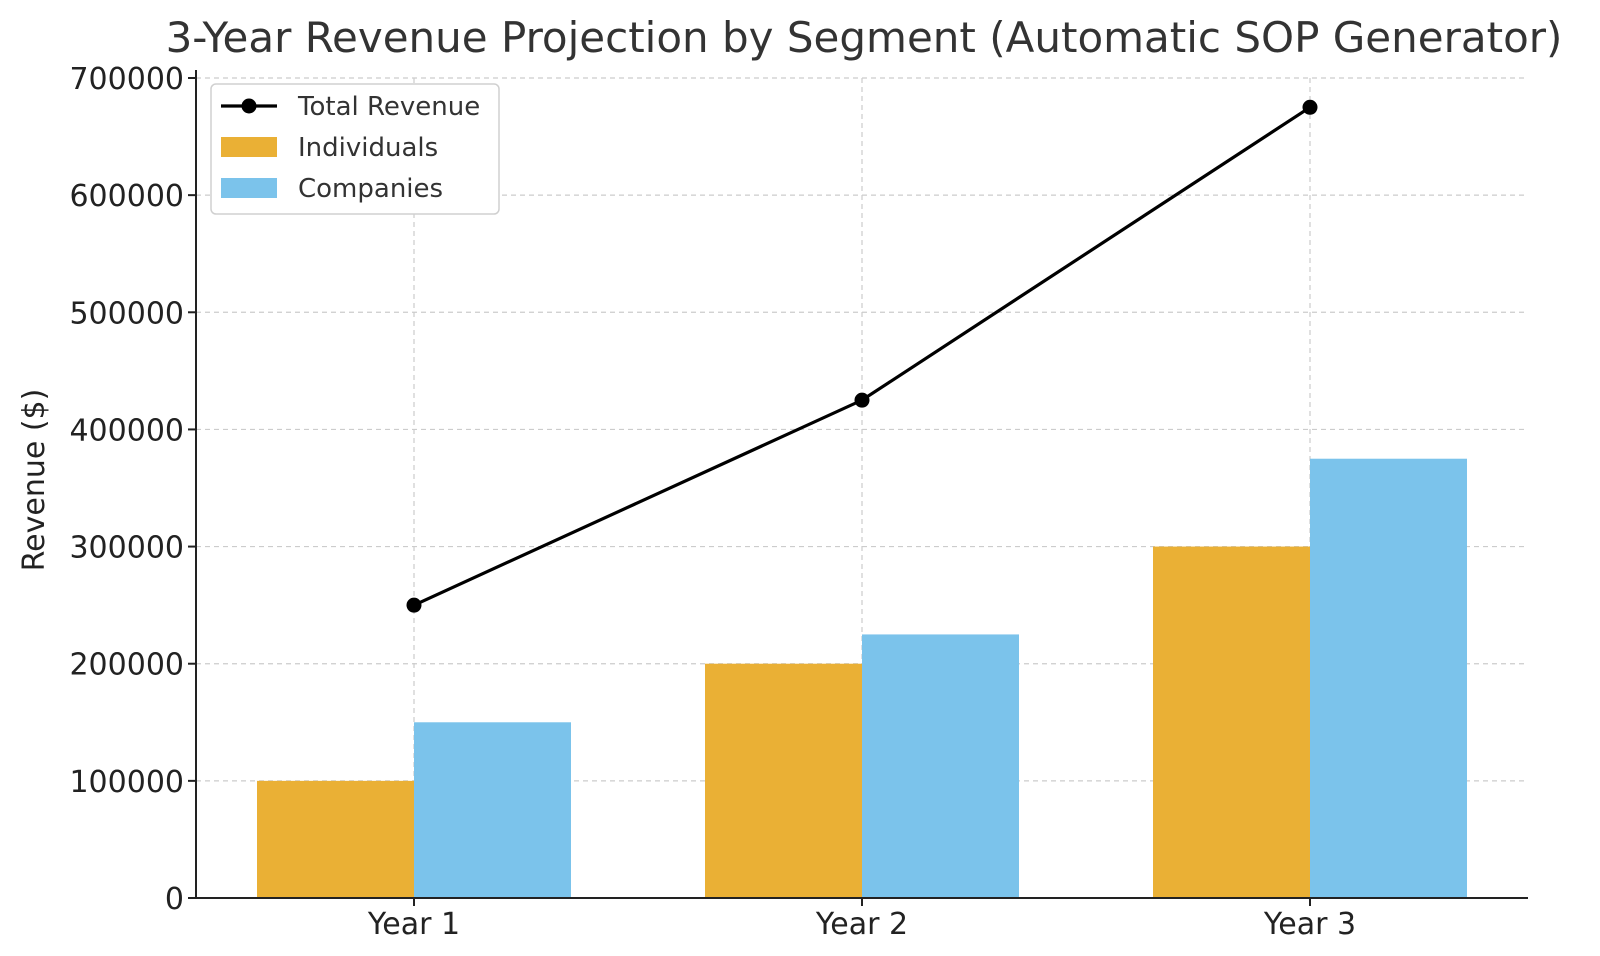 This screenshot has width=1600, height=956. I want to click on x-tick-label: Year 3, so click(1309, 924).